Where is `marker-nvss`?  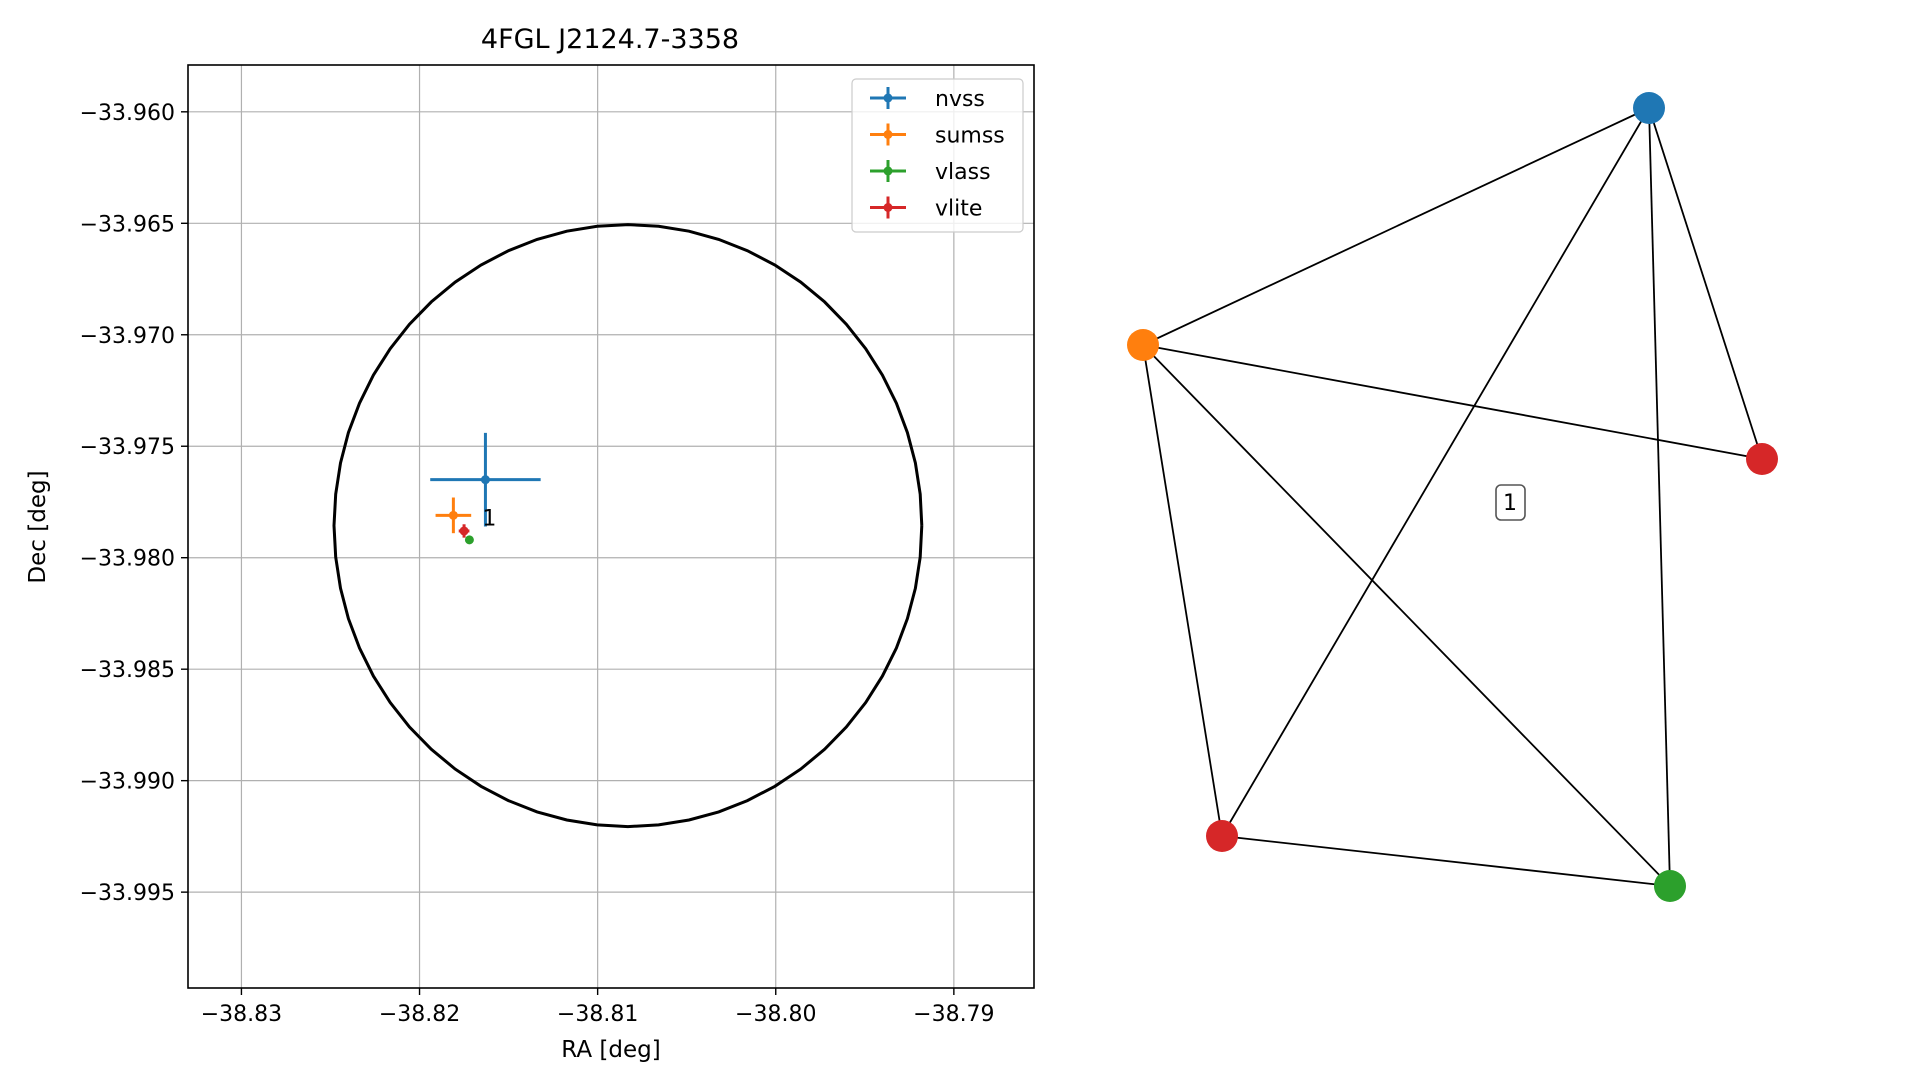
marker-nvss is located at coordinates (485, 480).